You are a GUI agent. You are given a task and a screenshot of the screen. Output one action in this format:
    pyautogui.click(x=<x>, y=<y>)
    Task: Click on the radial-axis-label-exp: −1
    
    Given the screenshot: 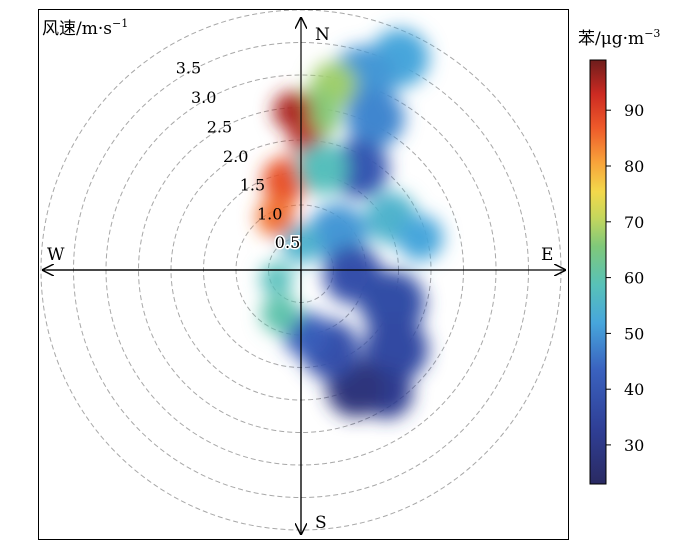 What is the action you would take?
    pyautogui.click(x=120, y=23)
    